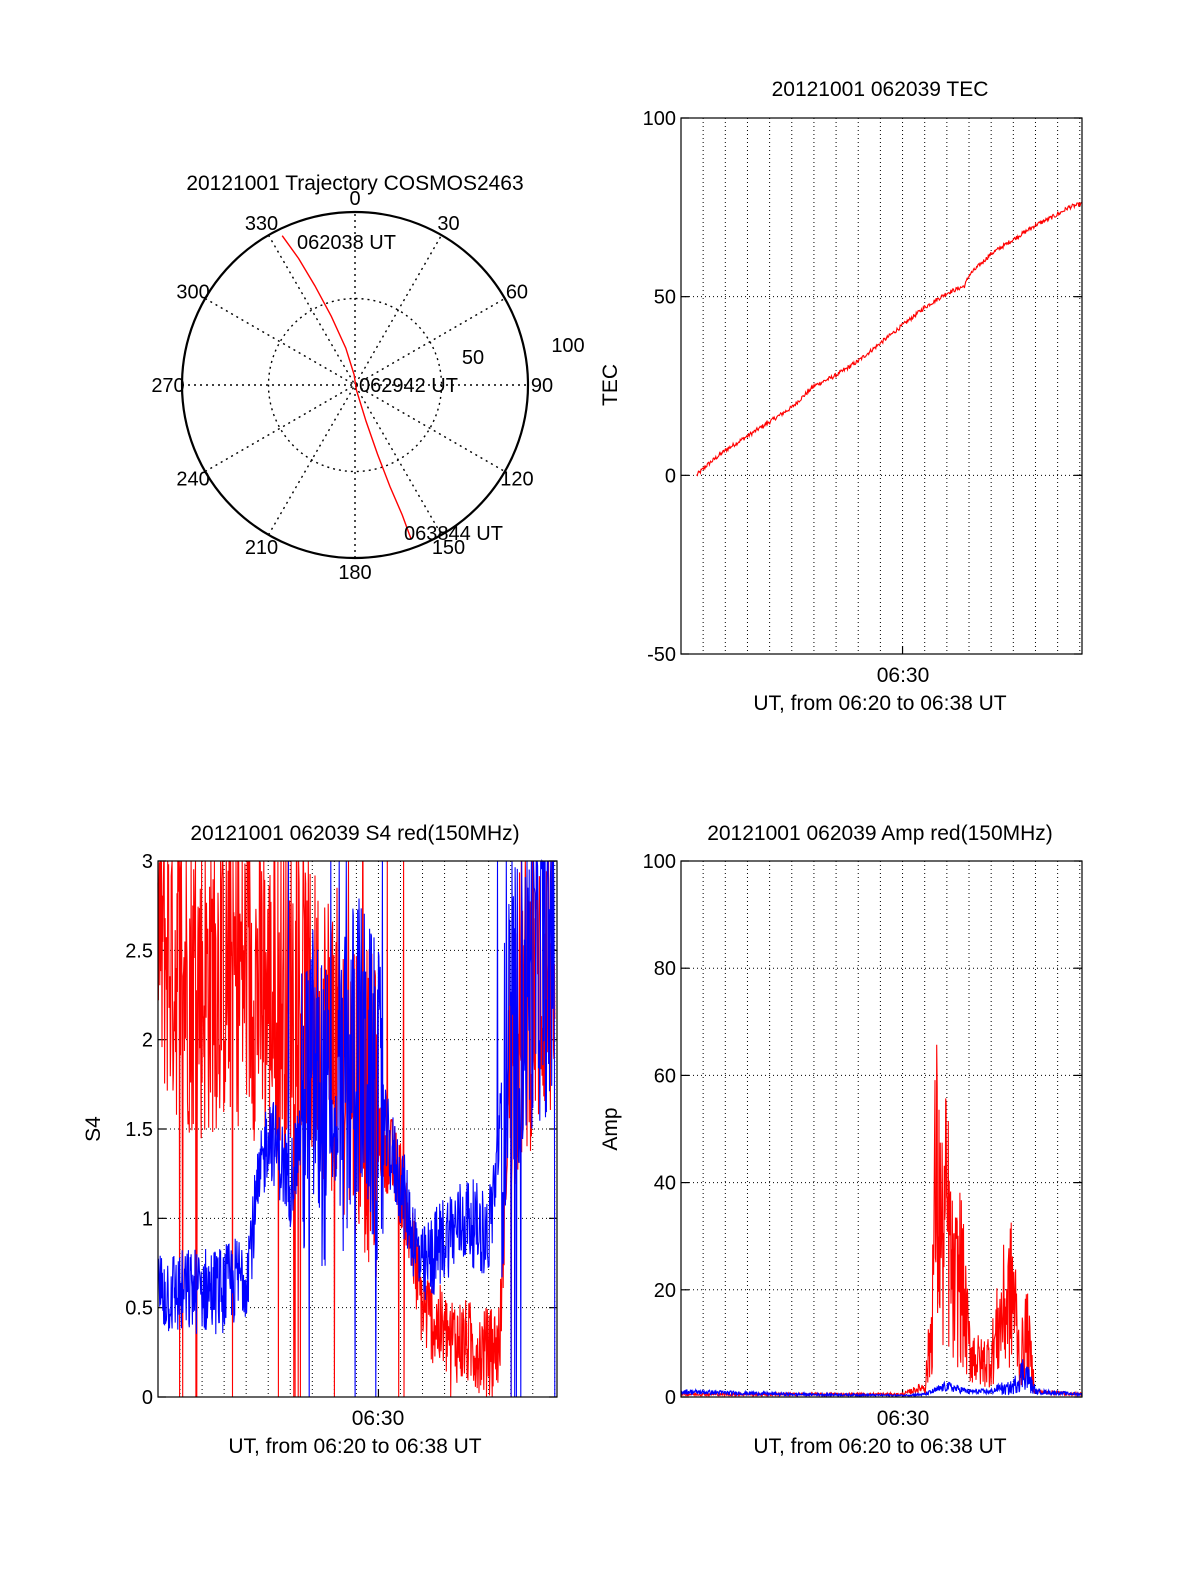 The height and width of the screenshot is (1575, 1200). Describe the element at coordinates (665, 1291) in the screenshot. I see `ytick-label: 20` at that location.